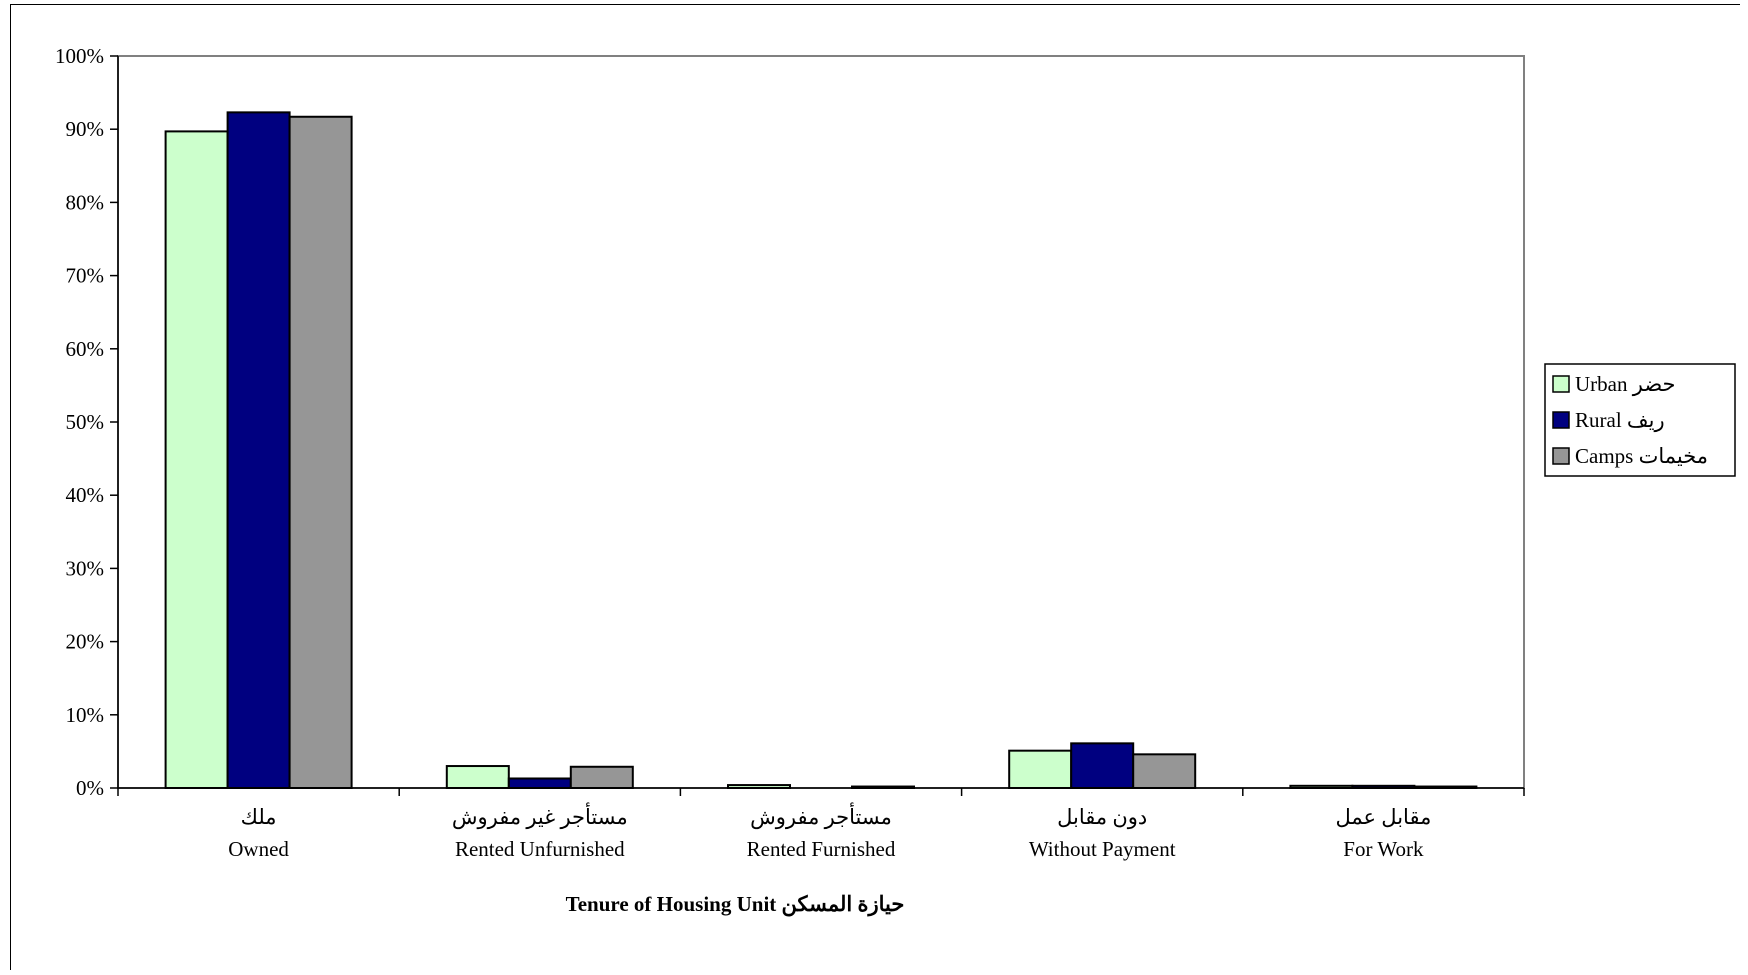 The width and height of the screenshot is (1748, 975). I want to click on legend-label: Camps مخيمات, so click(1641, 456).